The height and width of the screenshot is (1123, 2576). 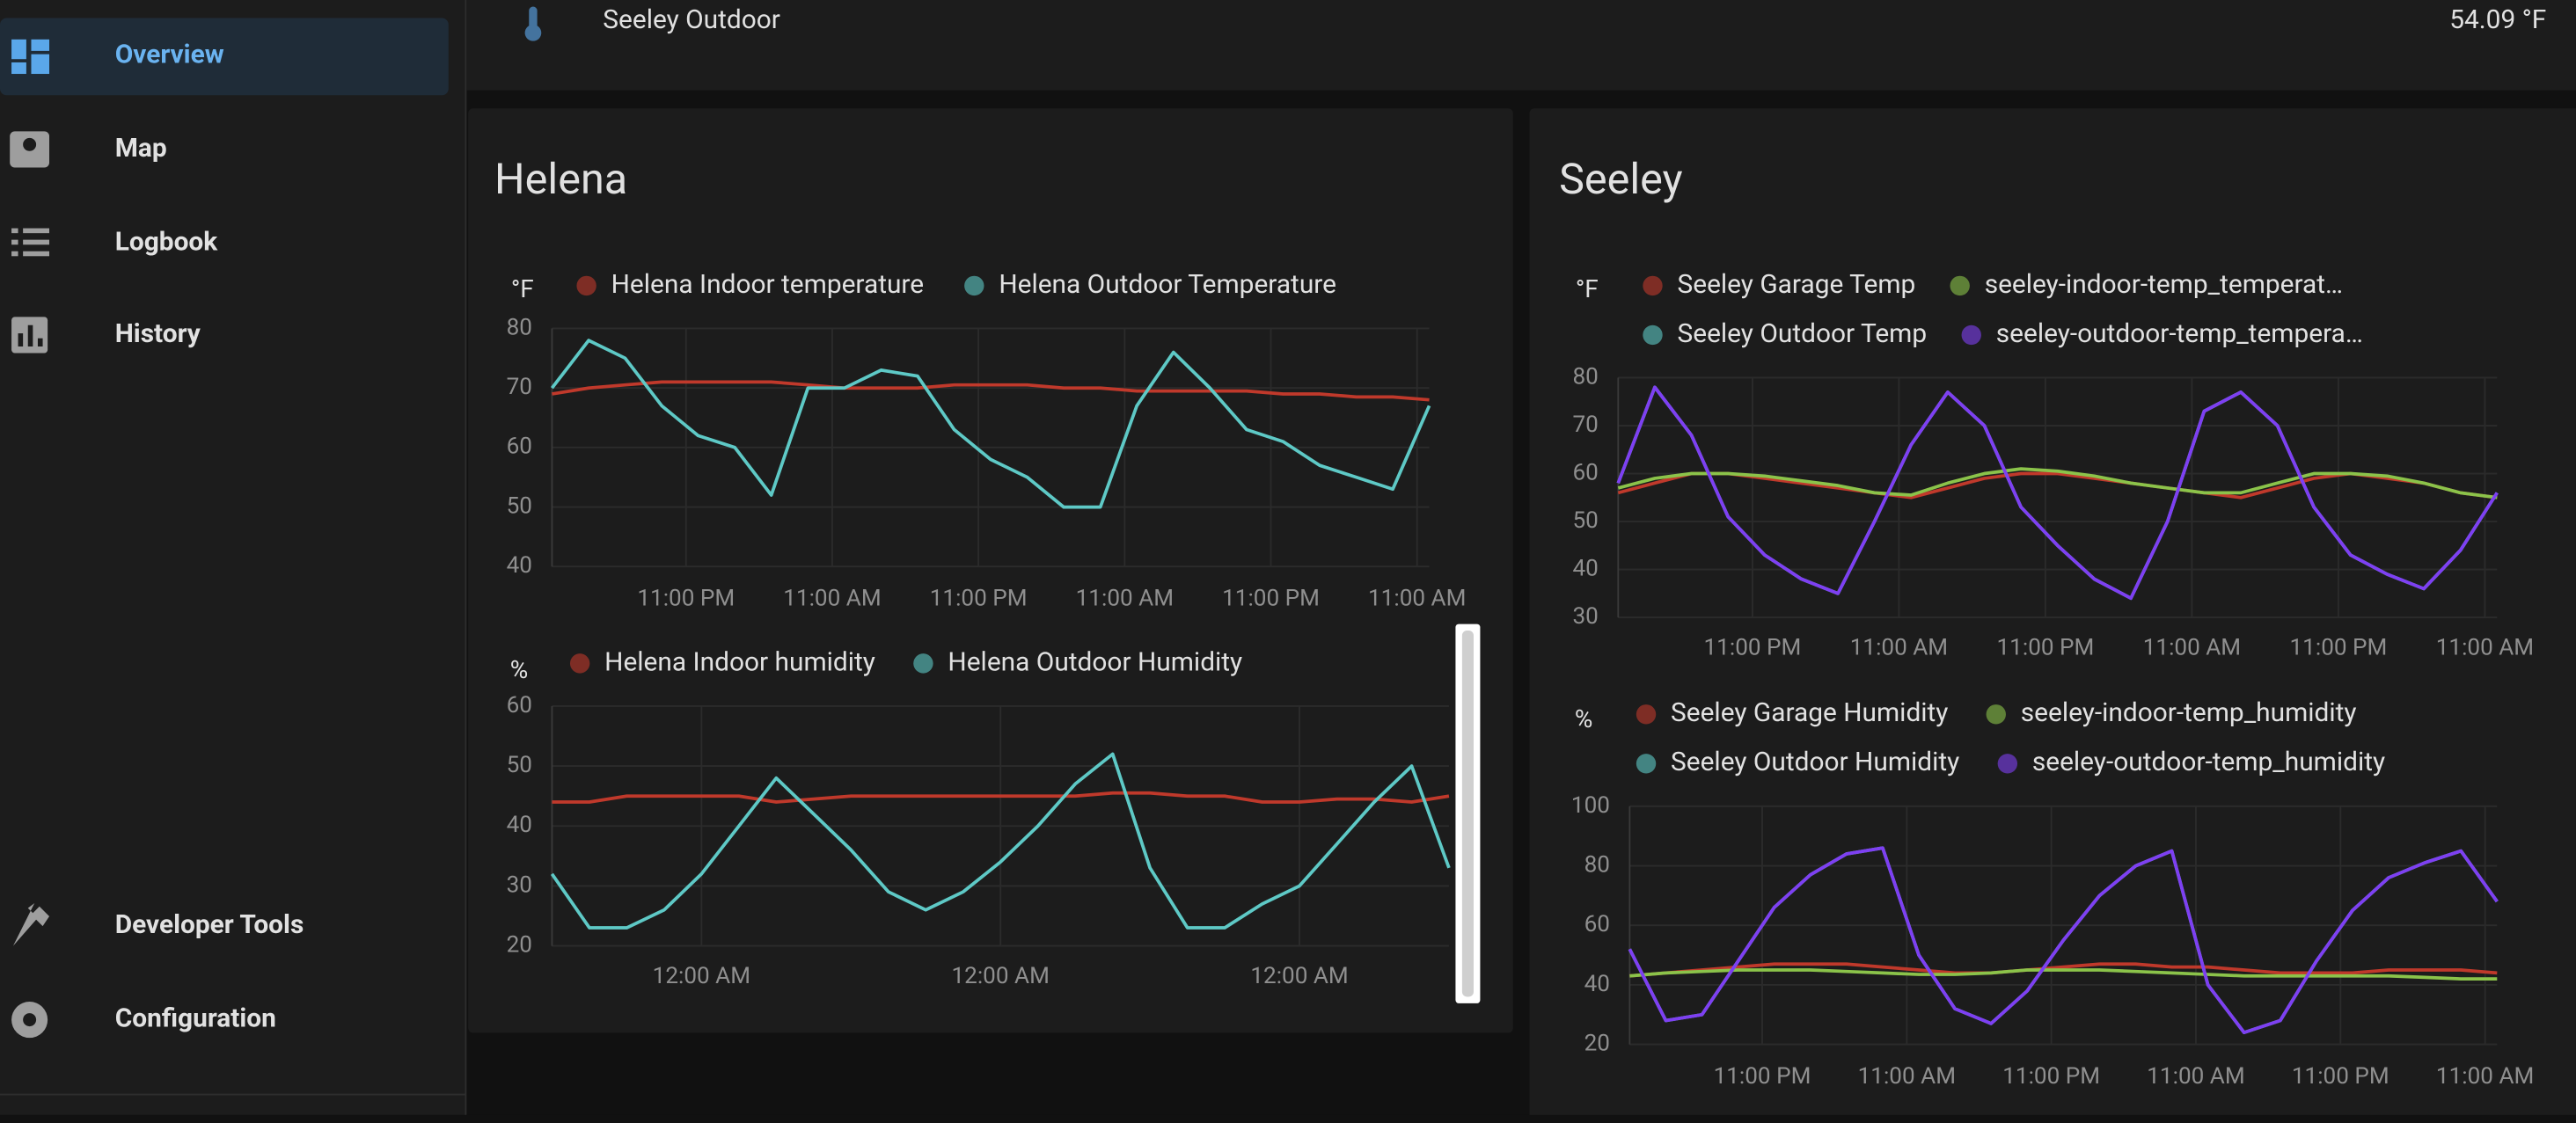 I want to click on card-title: Seeley, so click(x=1621, y=179).